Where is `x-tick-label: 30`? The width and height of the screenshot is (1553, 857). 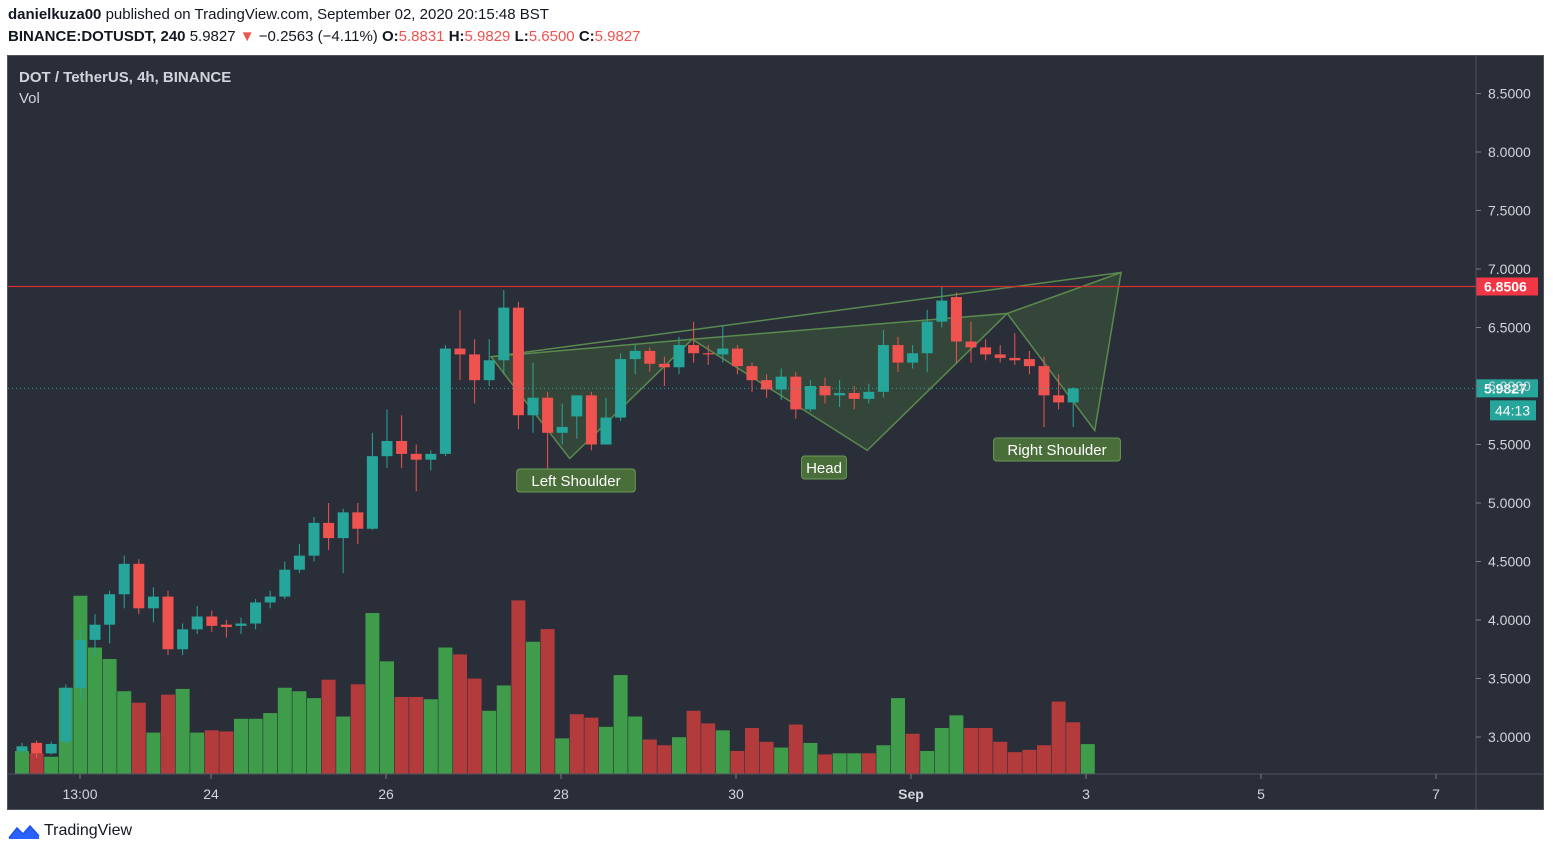 x-tick-label: 30 is located at coordinates (736, 794).